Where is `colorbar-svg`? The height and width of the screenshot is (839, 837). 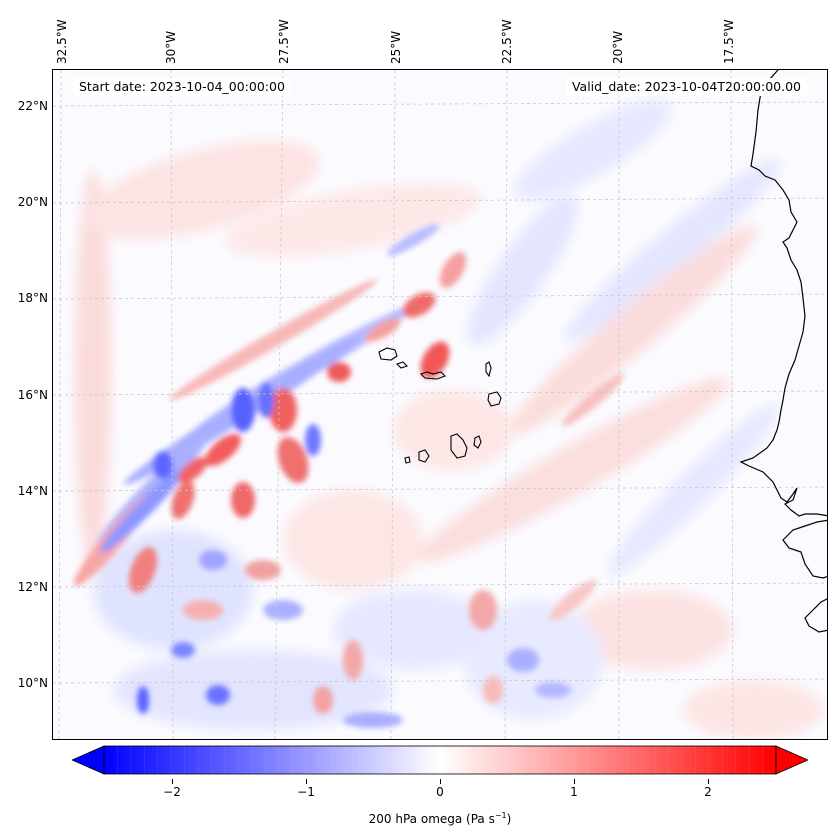
colorbar-svg is located at coordinates (440, 760).